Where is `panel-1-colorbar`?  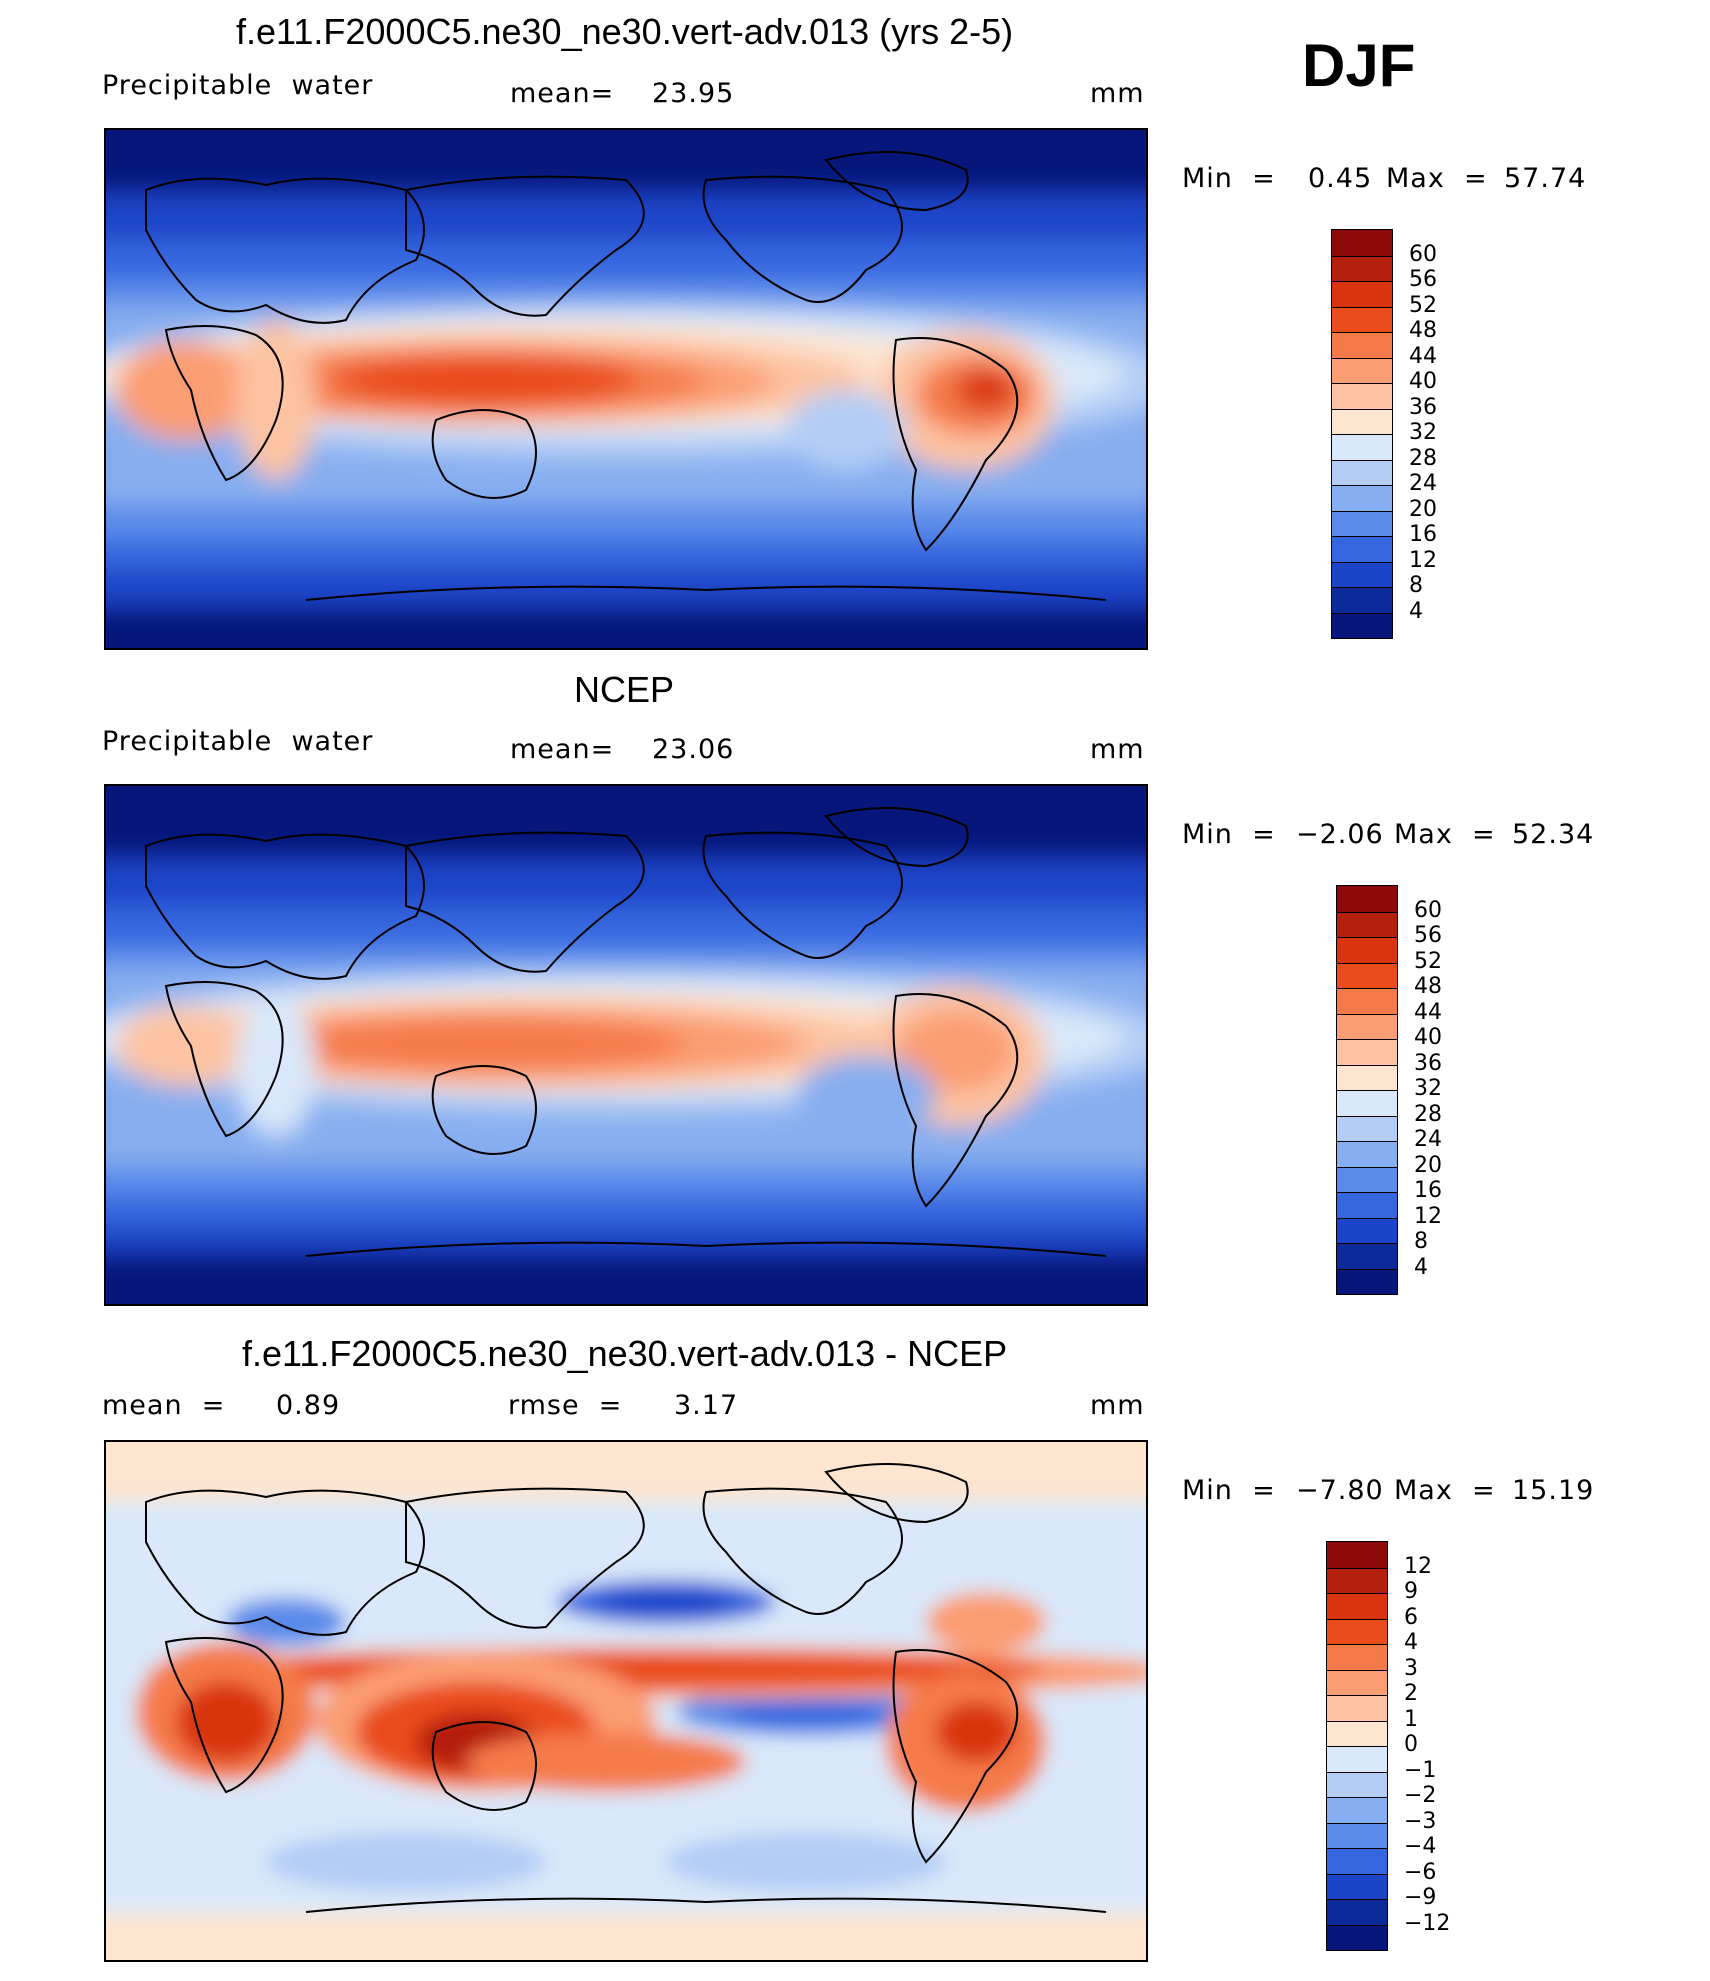
panel-1-colorbar is located at coordinates (1362, 434).